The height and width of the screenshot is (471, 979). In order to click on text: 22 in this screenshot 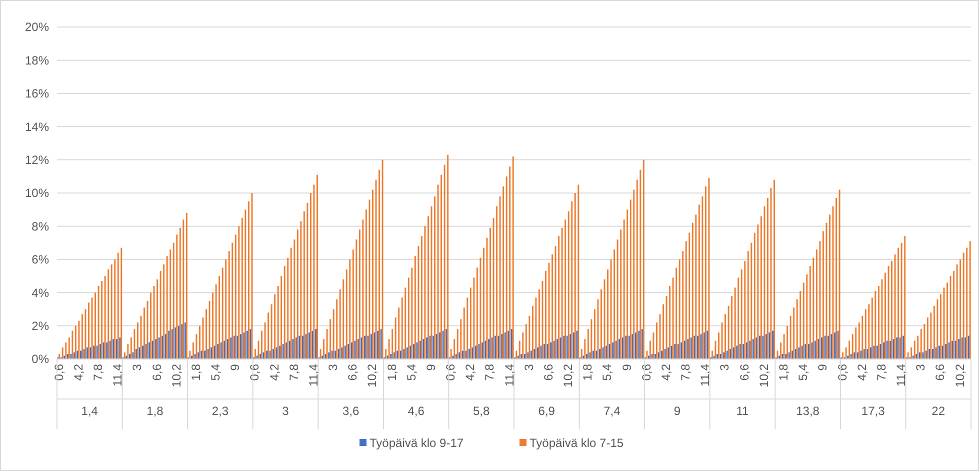, I will do `click(939, 411)`.